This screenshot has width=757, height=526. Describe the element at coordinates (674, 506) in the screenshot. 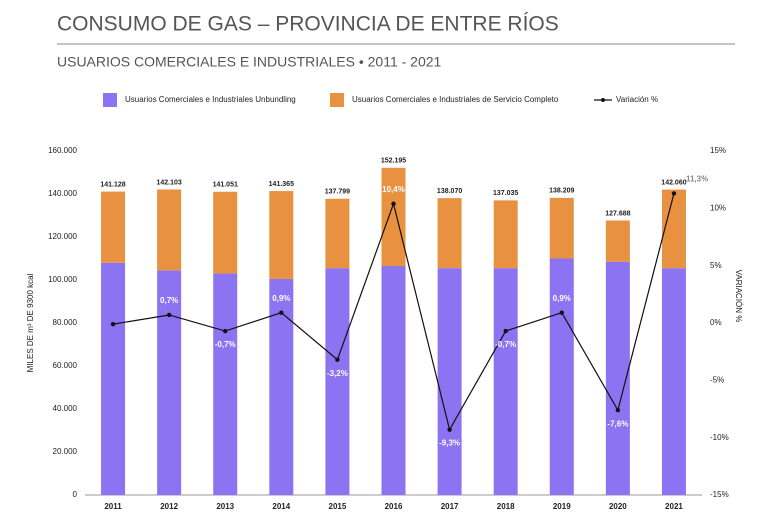

I see `x-tick-label: 2021` at that location.